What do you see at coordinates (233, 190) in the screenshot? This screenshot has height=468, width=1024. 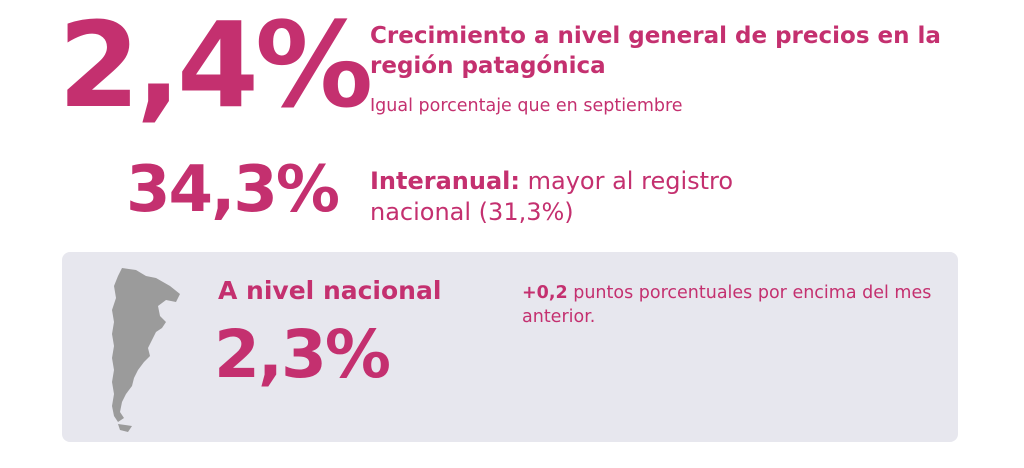 I see `interannual-value: 34,3%` at bounding box center [233, 190].